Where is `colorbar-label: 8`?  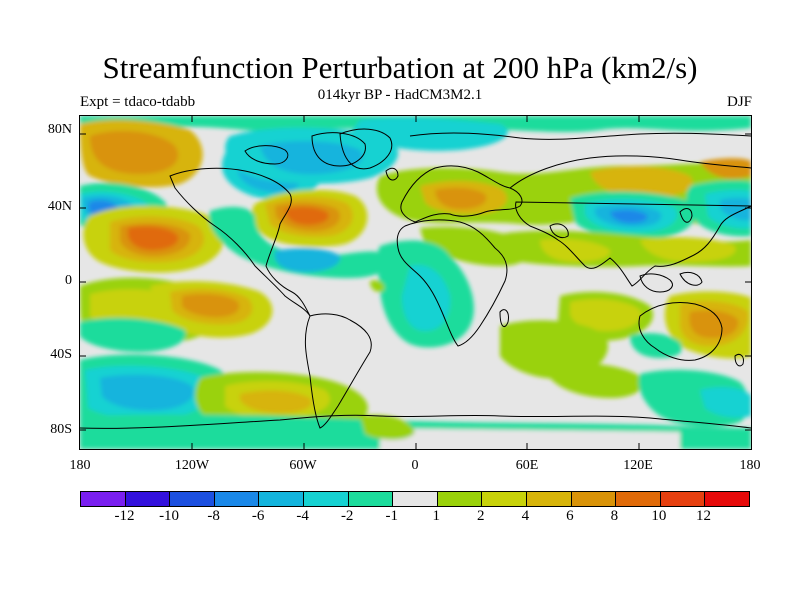 colorbar-label: 8 is located at coordinates (614, 516).